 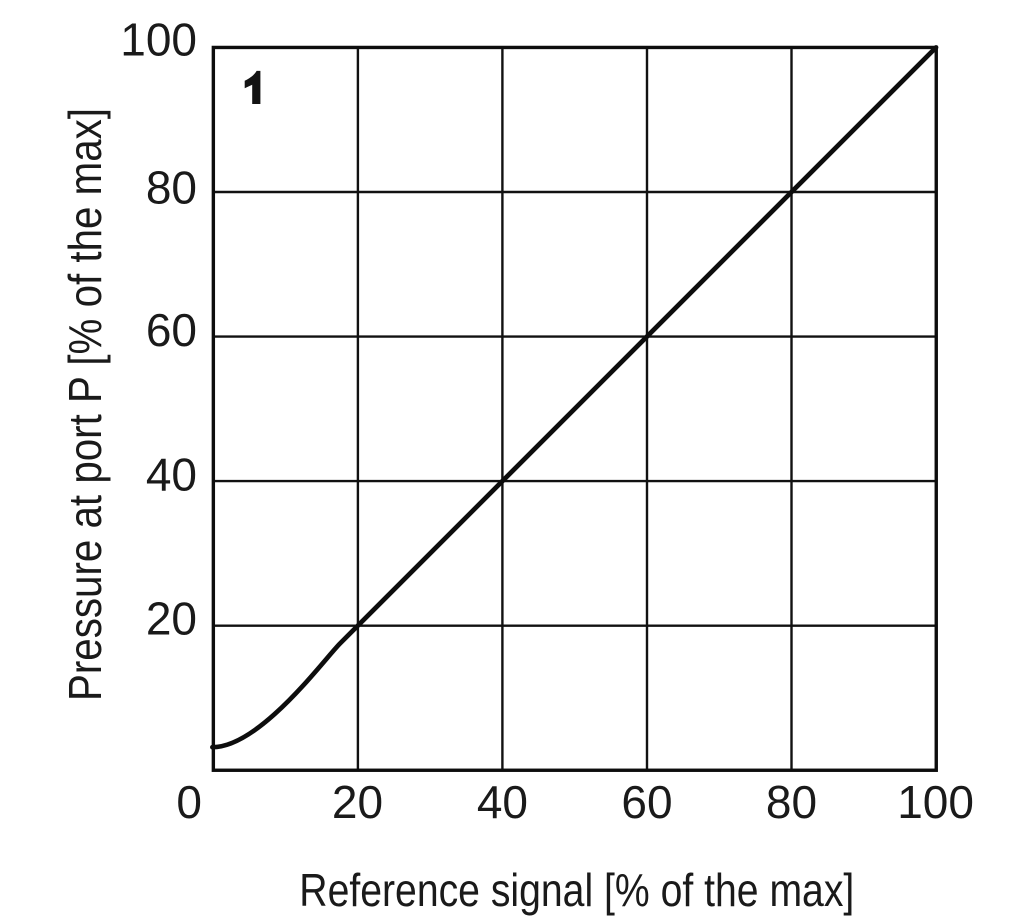 I want to click on svg-text: 0, so click(x=189, y=802).